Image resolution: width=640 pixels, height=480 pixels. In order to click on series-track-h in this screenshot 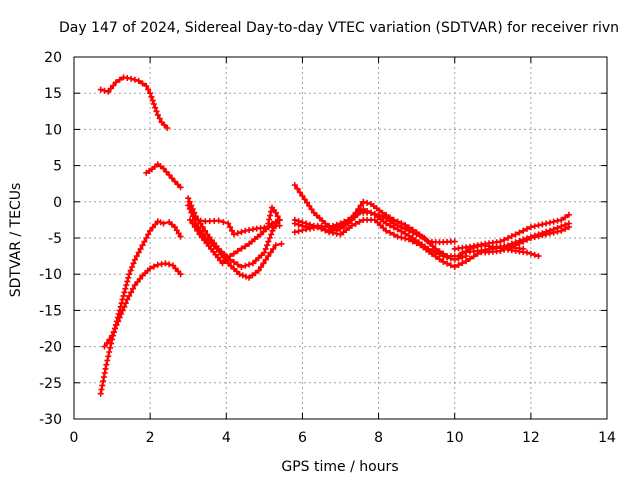, I will do `click(237, 227)`.